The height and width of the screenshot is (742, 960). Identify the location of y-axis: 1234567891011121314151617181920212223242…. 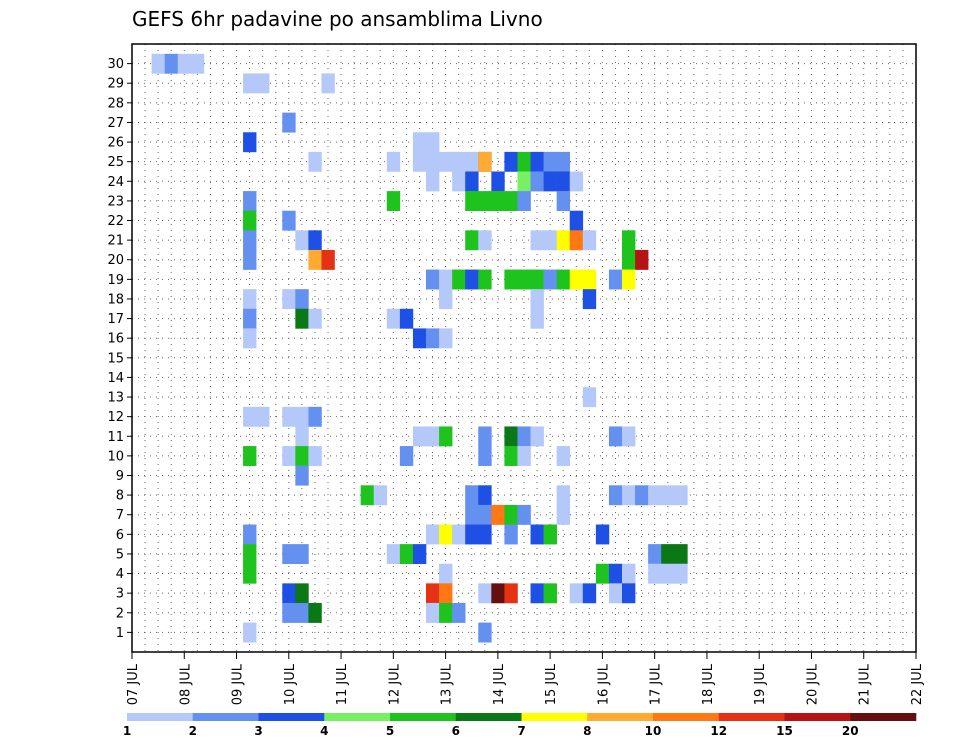
(119, 349).